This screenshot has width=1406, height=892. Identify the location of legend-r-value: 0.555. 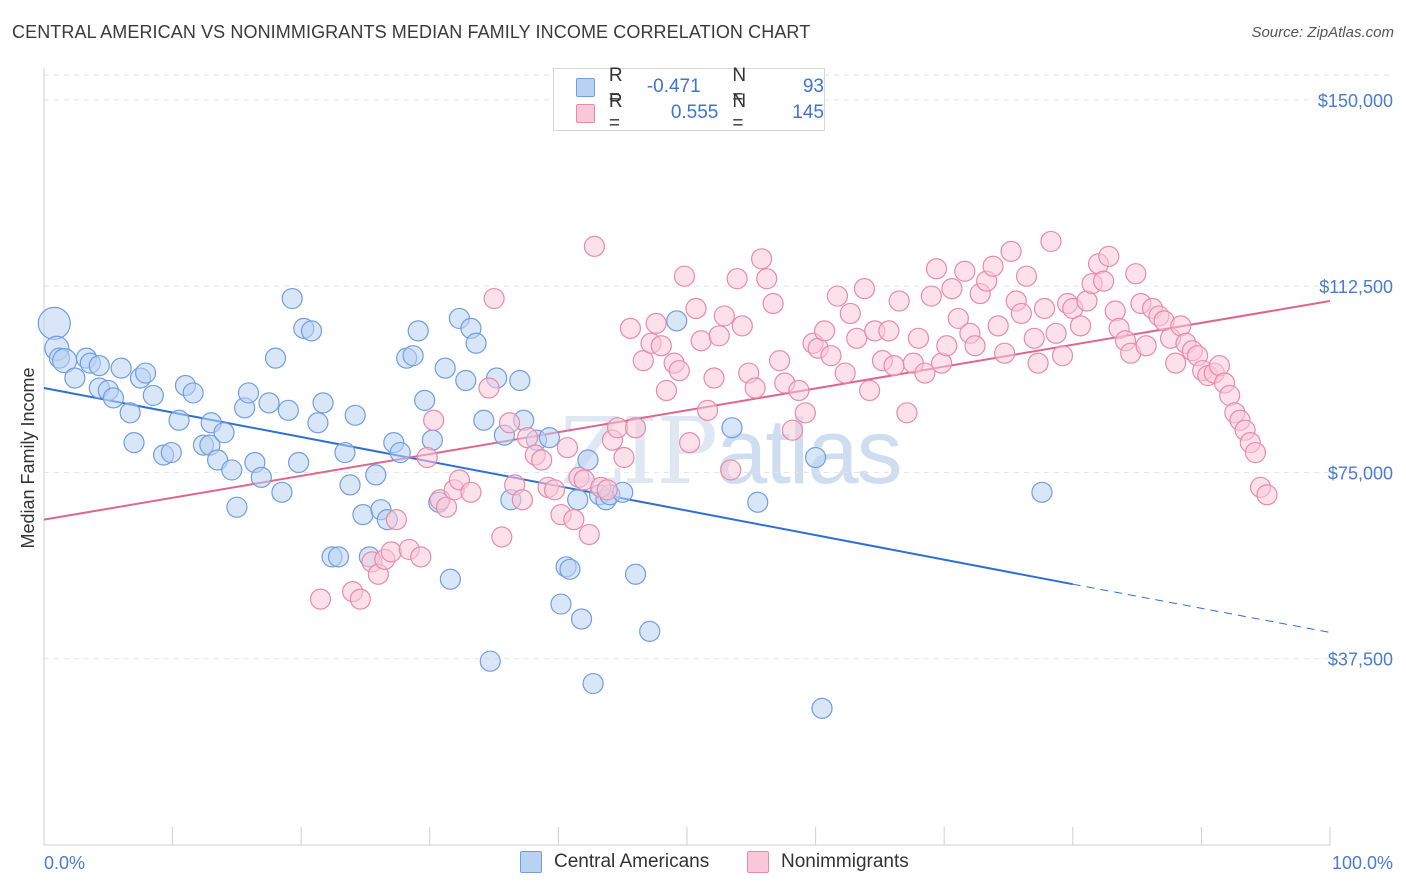
(694, 112).